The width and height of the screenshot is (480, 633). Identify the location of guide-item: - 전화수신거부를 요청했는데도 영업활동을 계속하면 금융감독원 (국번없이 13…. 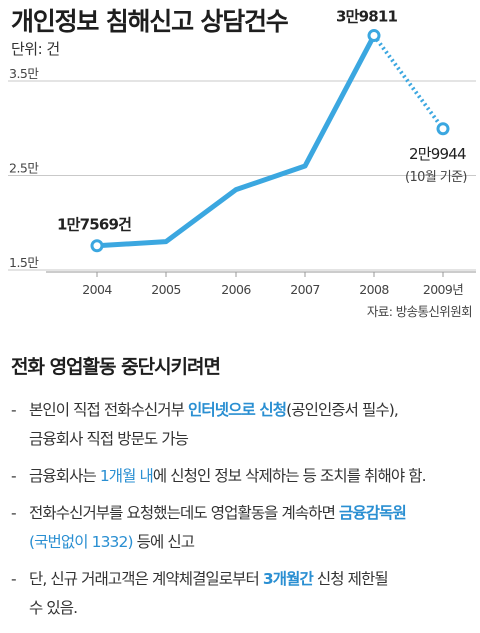
(242, 528).